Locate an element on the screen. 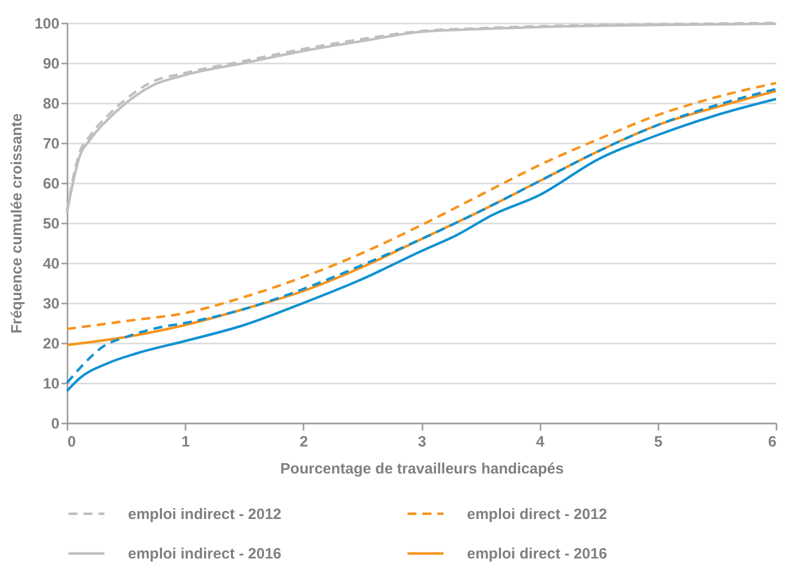  y-tick-label: 30 is located at coordinates (51, 304).